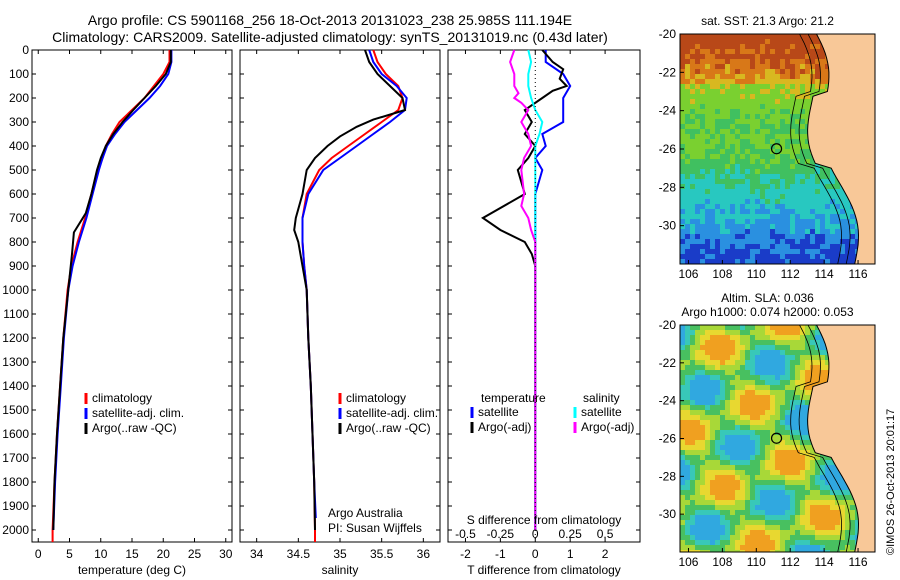 The width and height of the screenshot is (900, 580). Describe the element at coordinates (857, 274) in the screenshot. I see `x-tick-label: 116` at that location.